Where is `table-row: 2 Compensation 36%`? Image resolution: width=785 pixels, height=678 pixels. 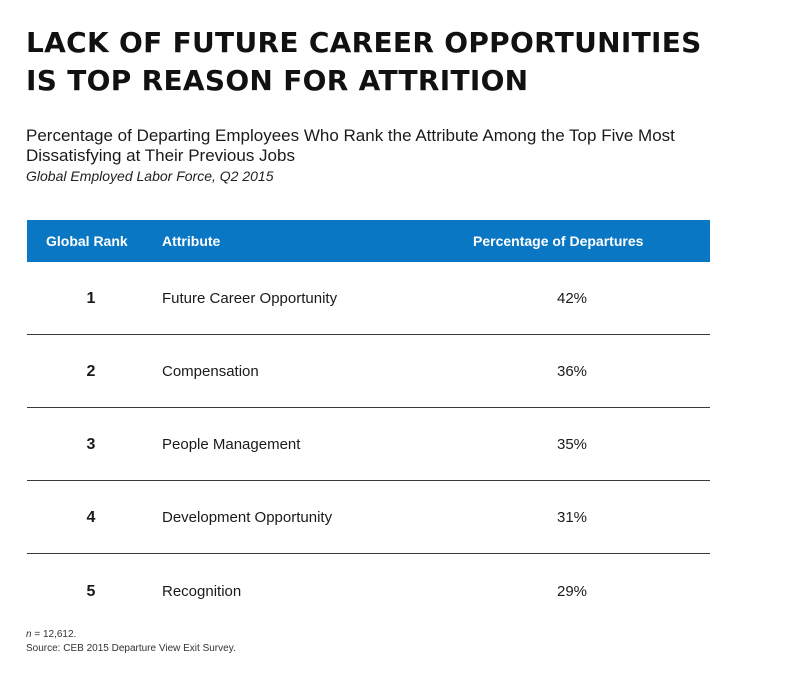
table-row: 2 Compensation 36% is located at coordinates (368, 371).